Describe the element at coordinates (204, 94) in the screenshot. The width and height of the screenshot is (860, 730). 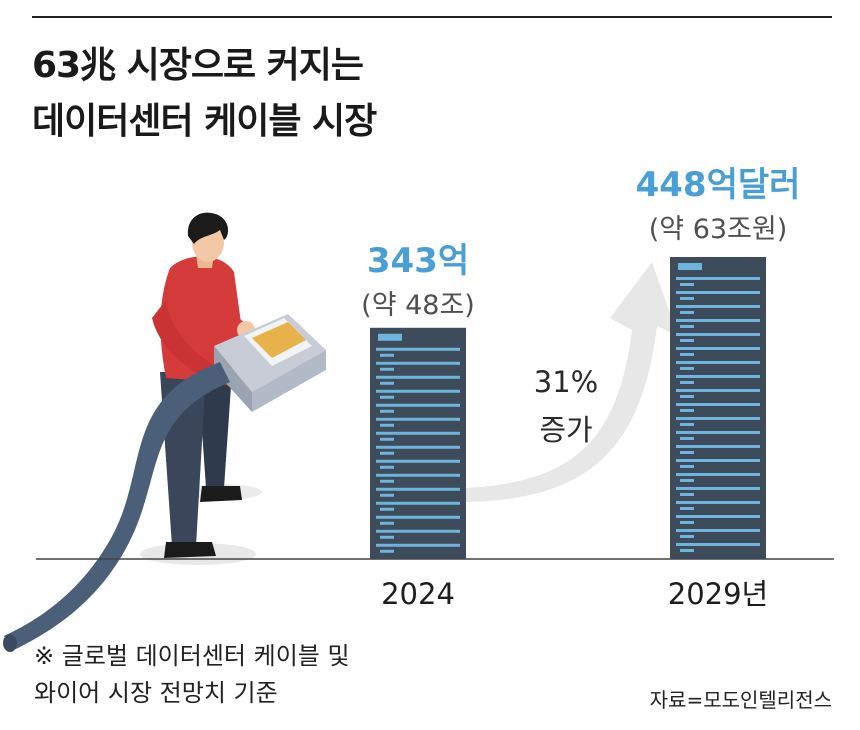
I see `chart-title: 63兆 시장으로 커지는 데이터센터 케이블 시장` at that location.